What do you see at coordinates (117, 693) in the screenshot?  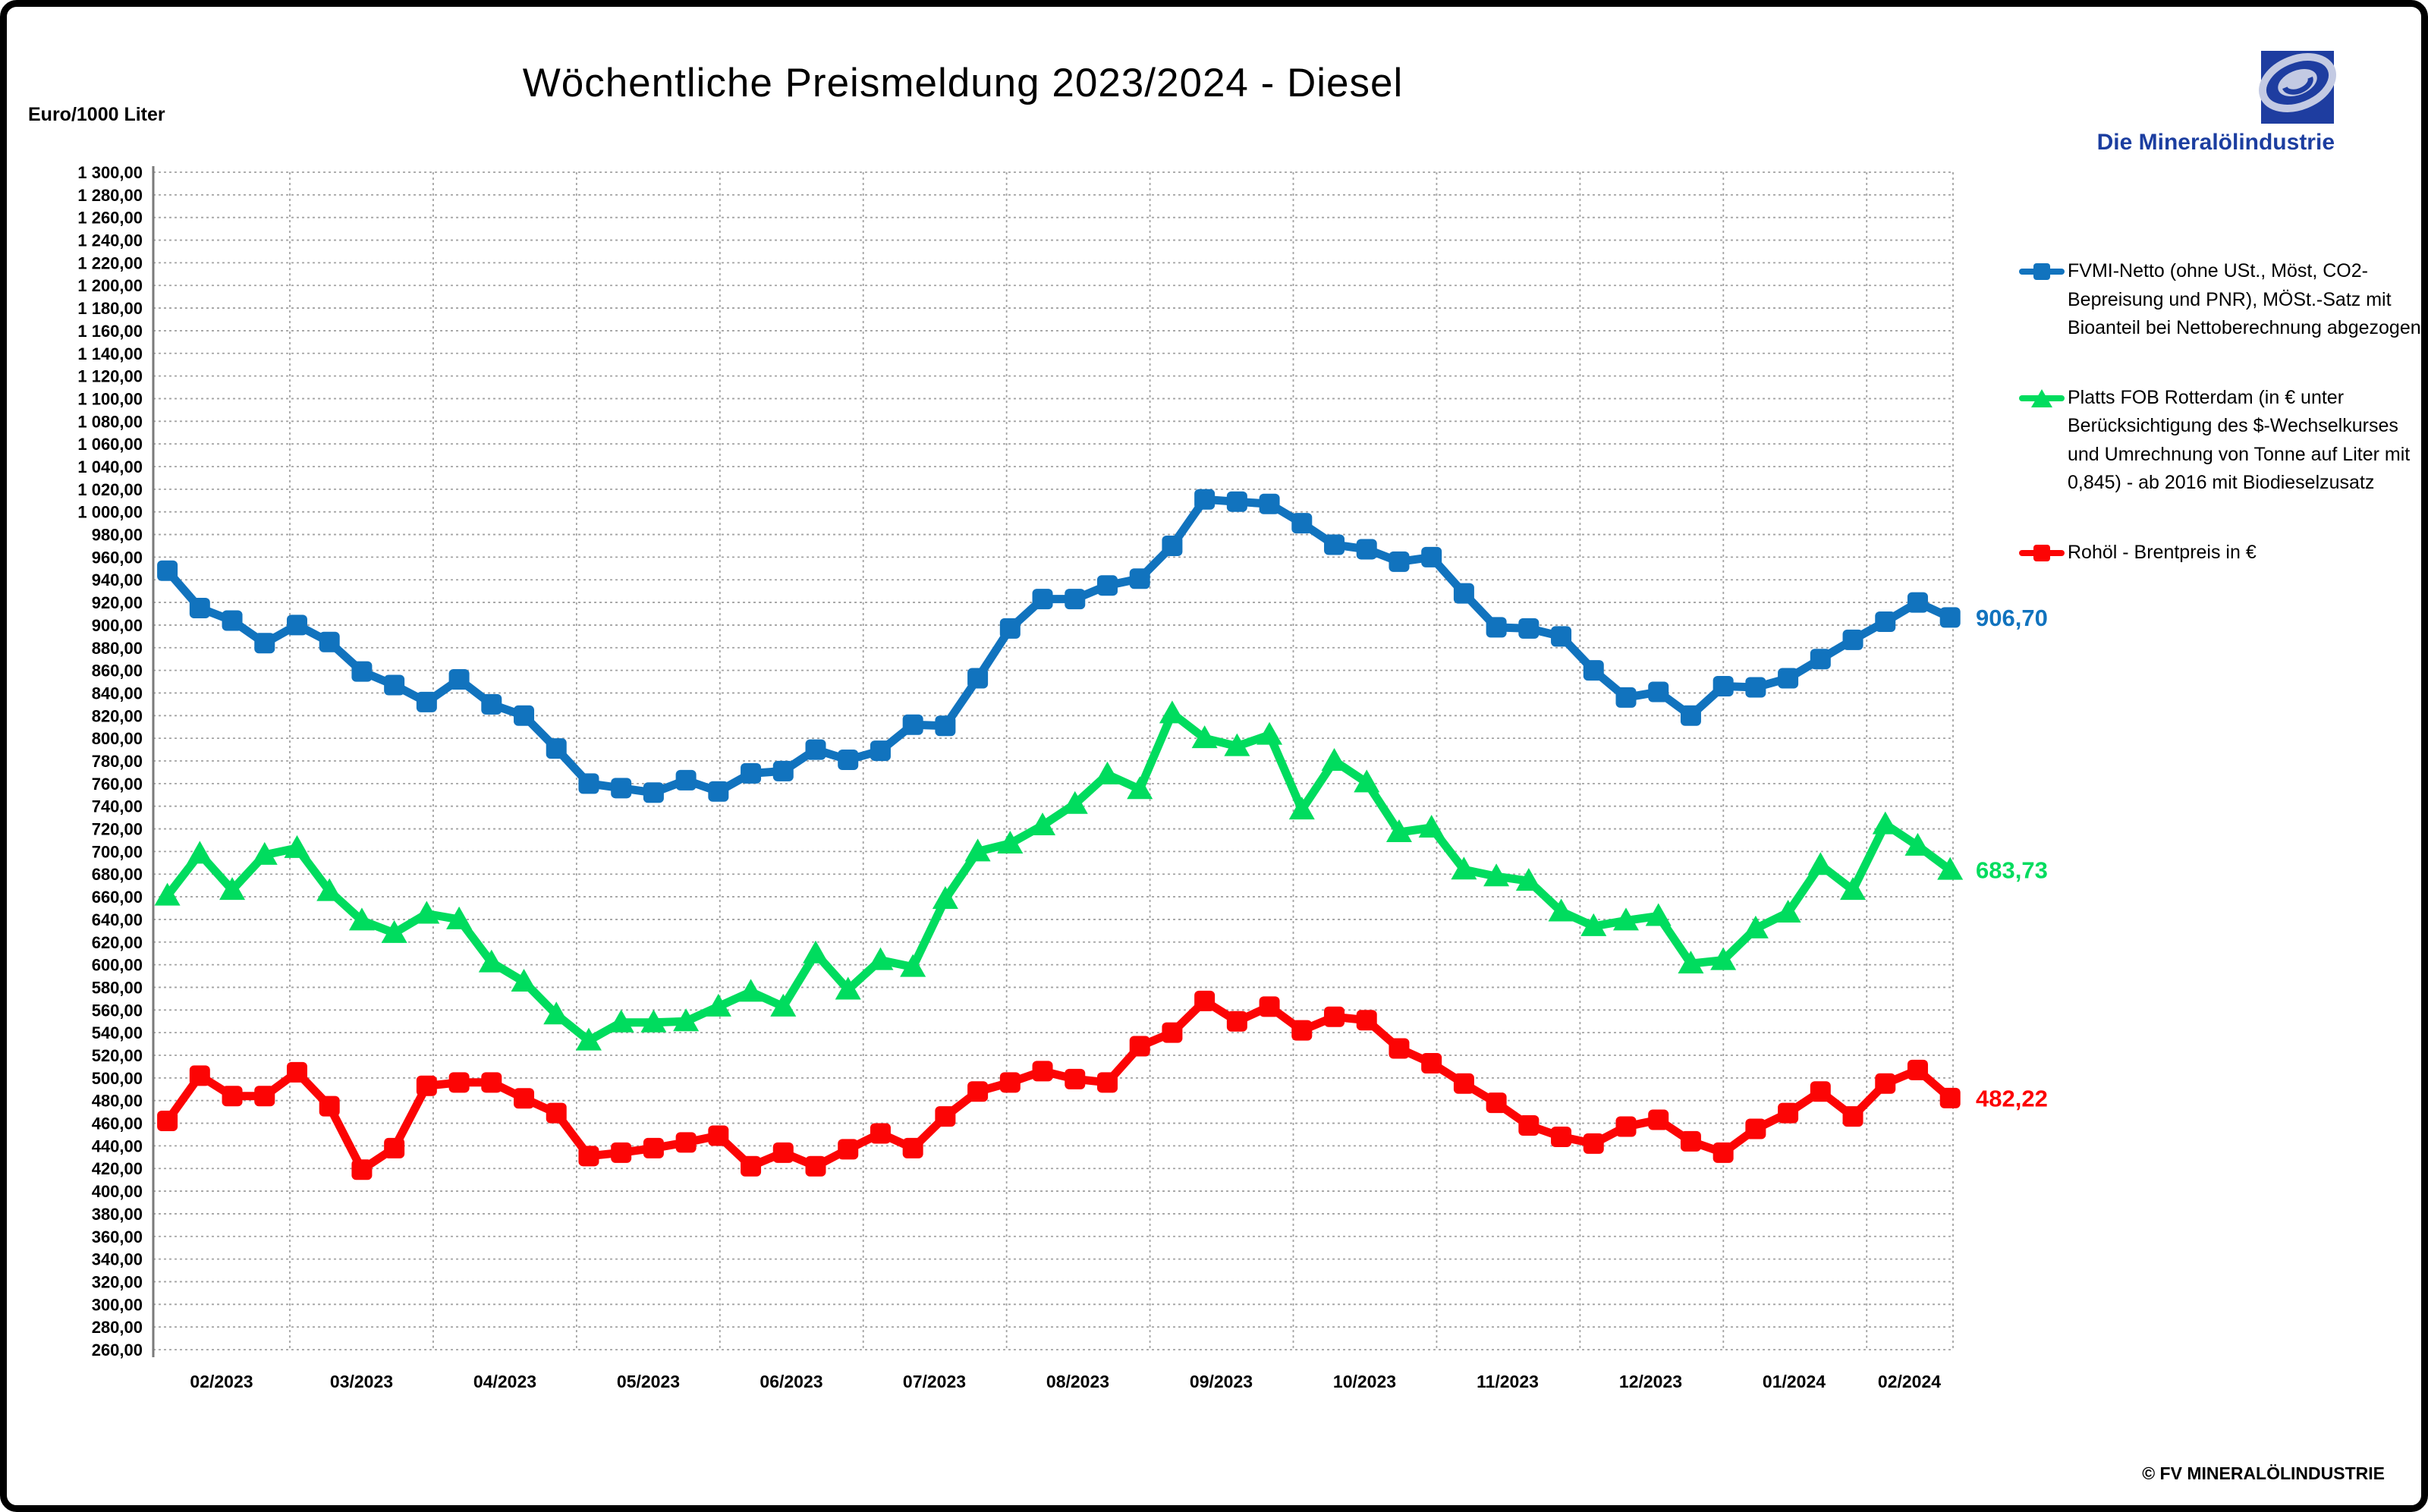 I see `y-tick-label: 840,00` at bounding box center [117, 693].